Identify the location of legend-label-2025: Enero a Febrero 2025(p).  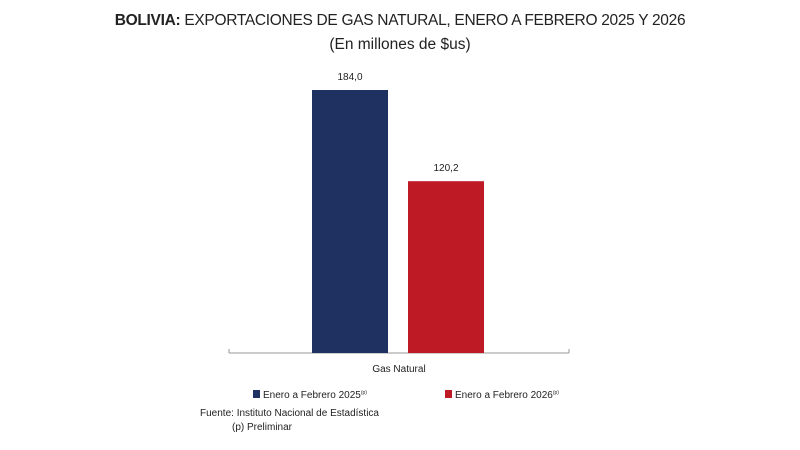
(315, 395).